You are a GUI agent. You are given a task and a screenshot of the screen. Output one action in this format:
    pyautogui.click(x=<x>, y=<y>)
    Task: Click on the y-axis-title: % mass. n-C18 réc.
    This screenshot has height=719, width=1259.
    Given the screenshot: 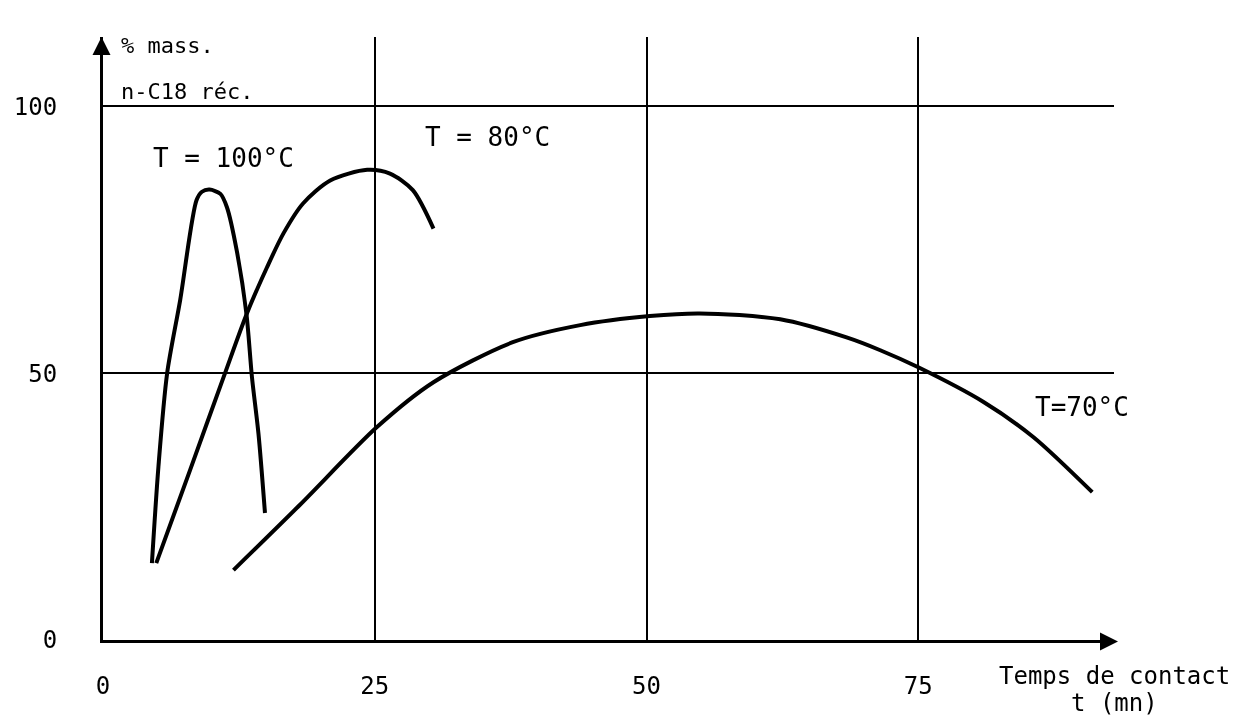 What is the action you would take?
    pyautogui.click(x=187, y=68)
    